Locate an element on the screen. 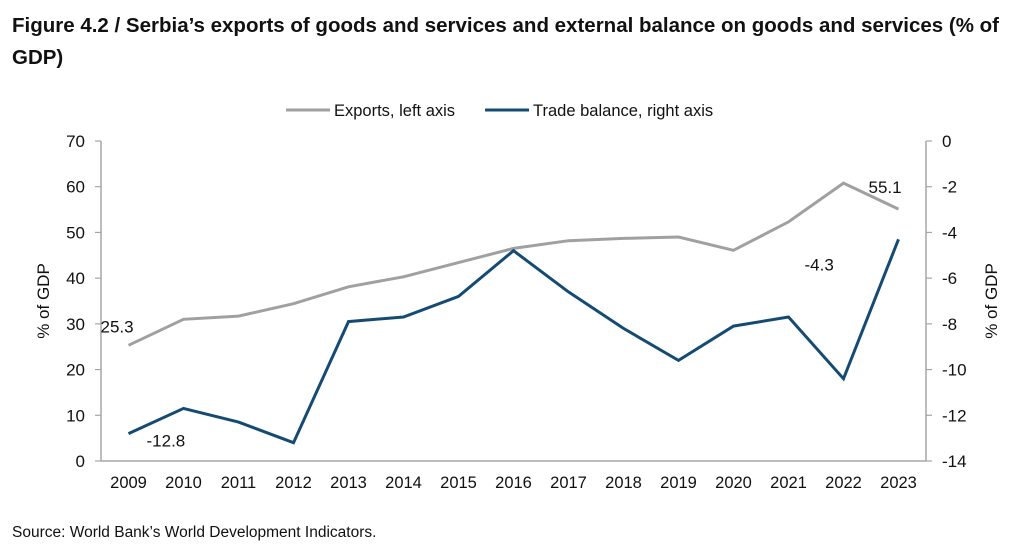  right-axis-tick-label: -10 is located at coordinates (954, 370).